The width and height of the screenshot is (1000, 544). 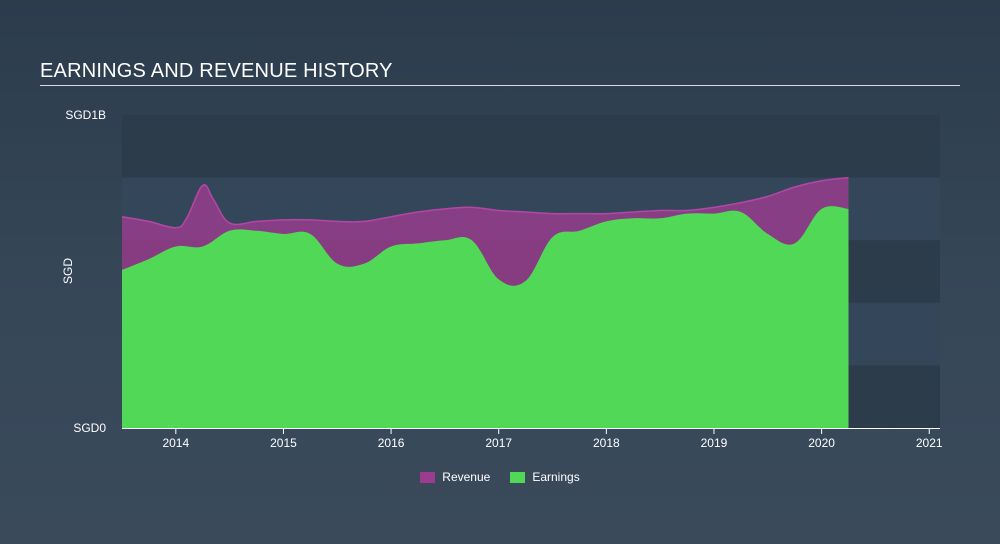 I want to click on x-tick-label: 2016, so click(x=391, y=443).